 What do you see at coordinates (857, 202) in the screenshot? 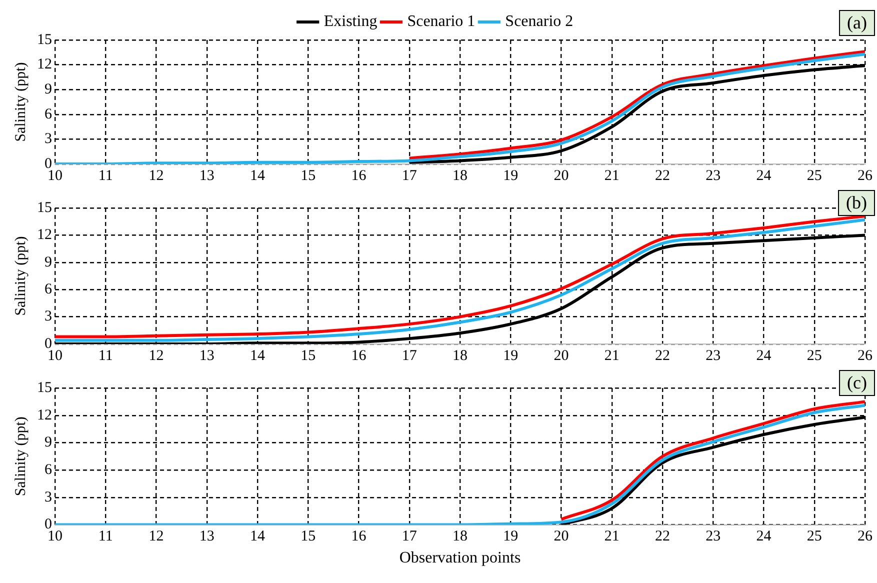
I see `annotation: (b)` at bounding box center [857, 202].